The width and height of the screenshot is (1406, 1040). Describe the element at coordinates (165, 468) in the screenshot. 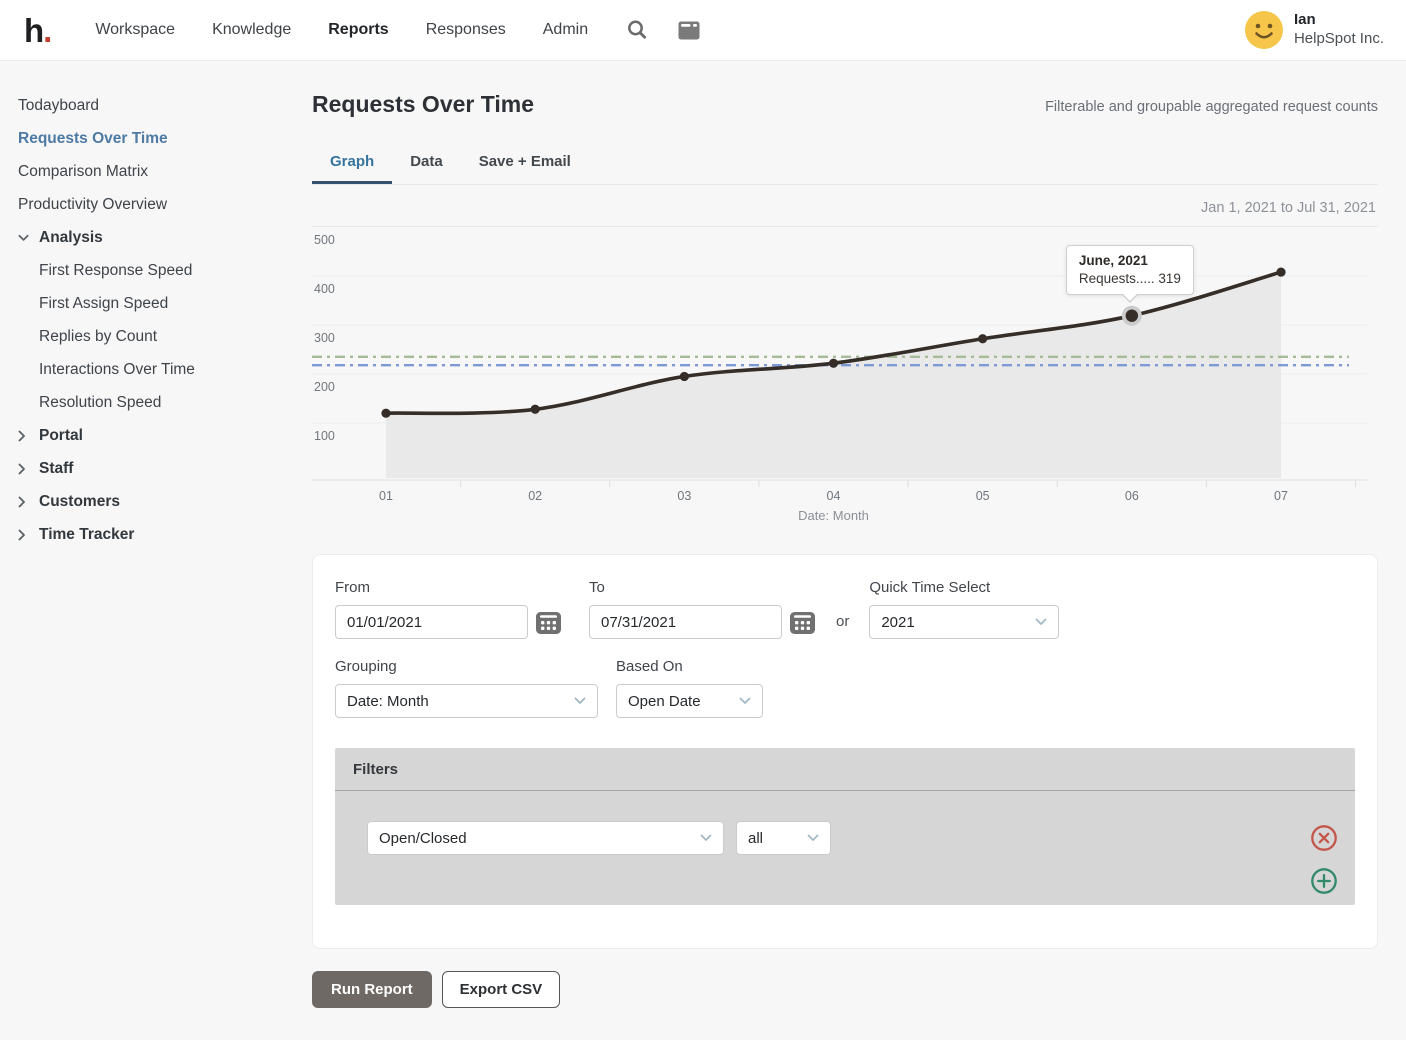

I see `sidebar-section-staff: Staff` at that location.